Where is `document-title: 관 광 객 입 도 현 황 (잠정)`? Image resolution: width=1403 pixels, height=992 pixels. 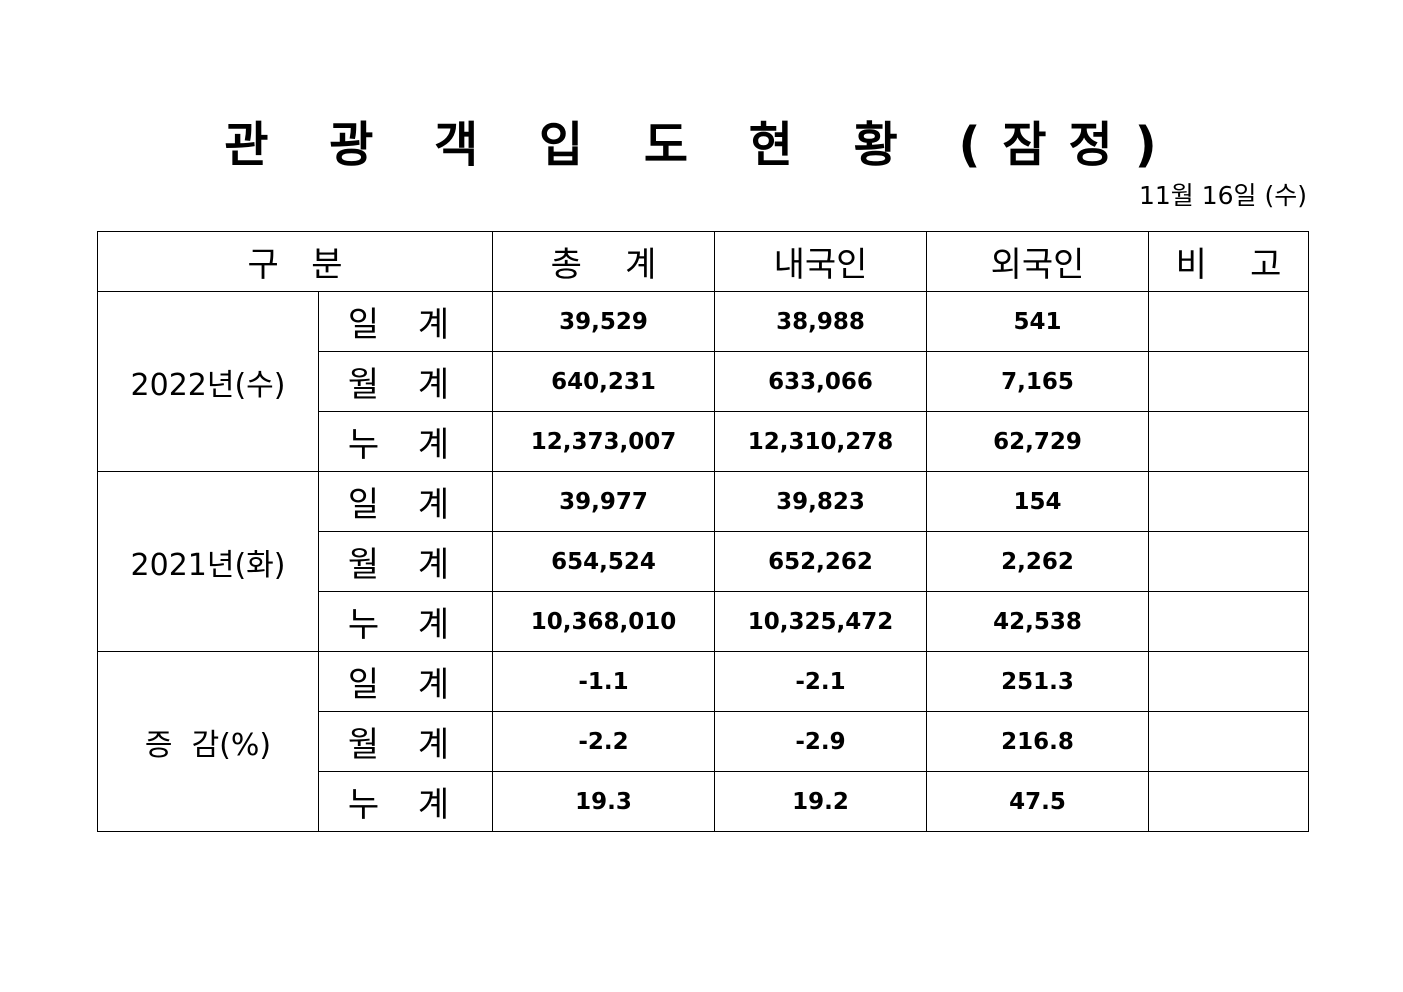 document-title: 관 광 객 입 도 현 황 (잠정) is located at coordinates (701, 145).